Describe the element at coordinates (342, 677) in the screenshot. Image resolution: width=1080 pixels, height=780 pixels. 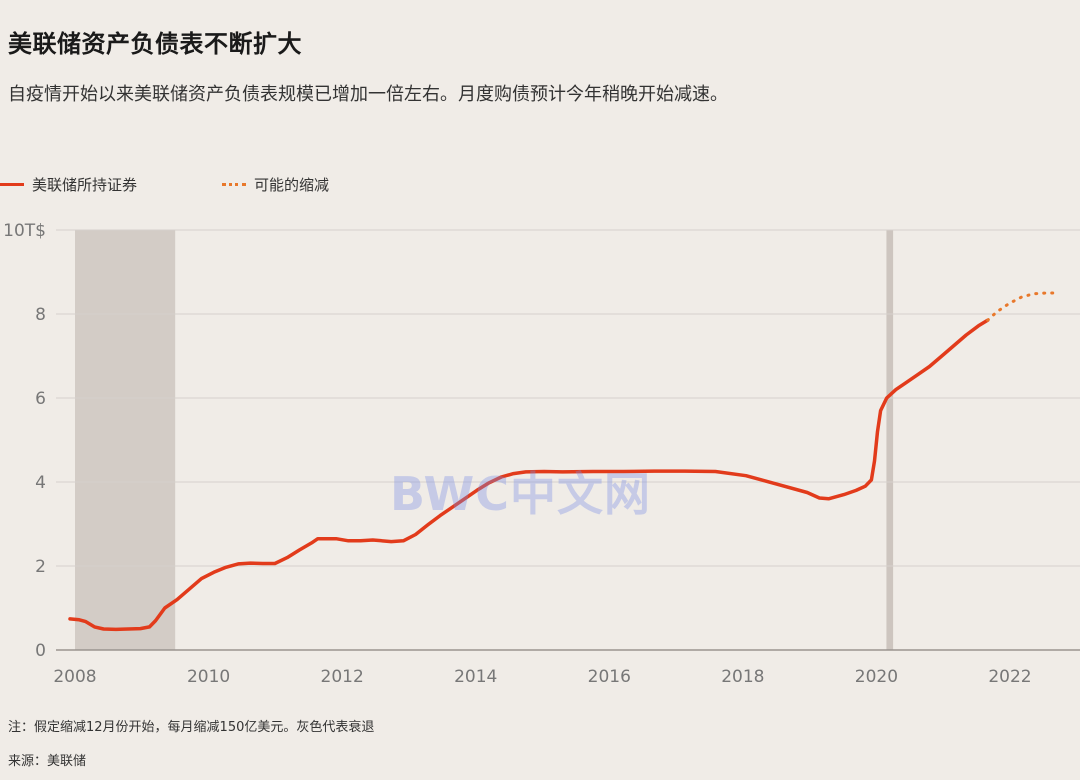
I see `x-tick-label: 2012` at that location.